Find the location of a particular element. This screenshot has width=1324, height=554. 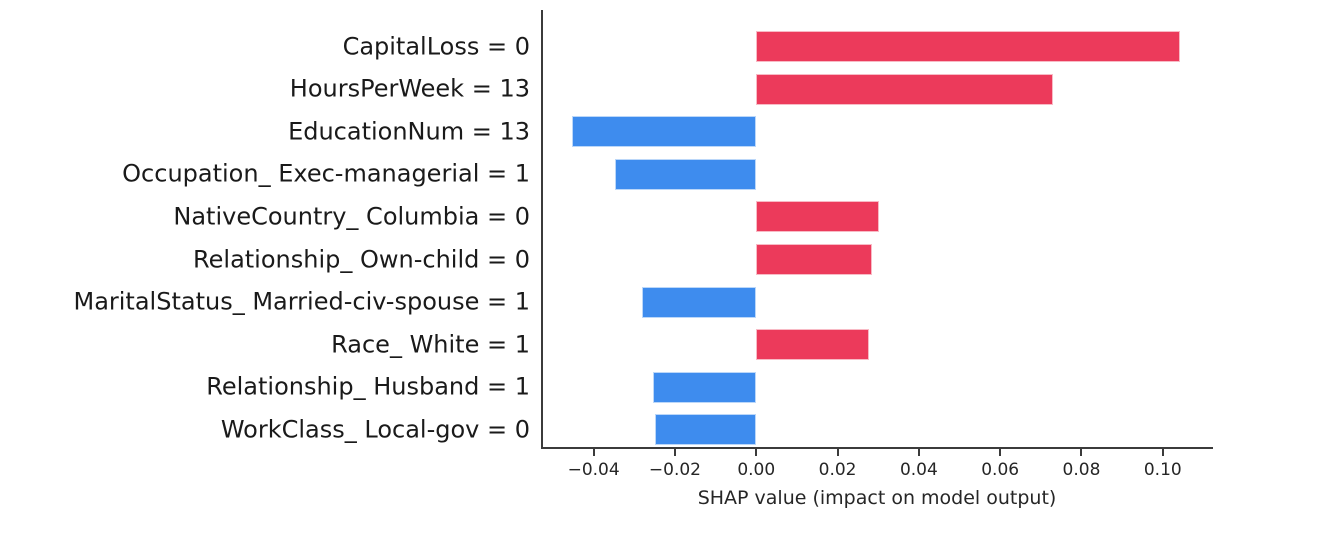

x-tick-label: 0.04 is located at coordinates (918, 470).